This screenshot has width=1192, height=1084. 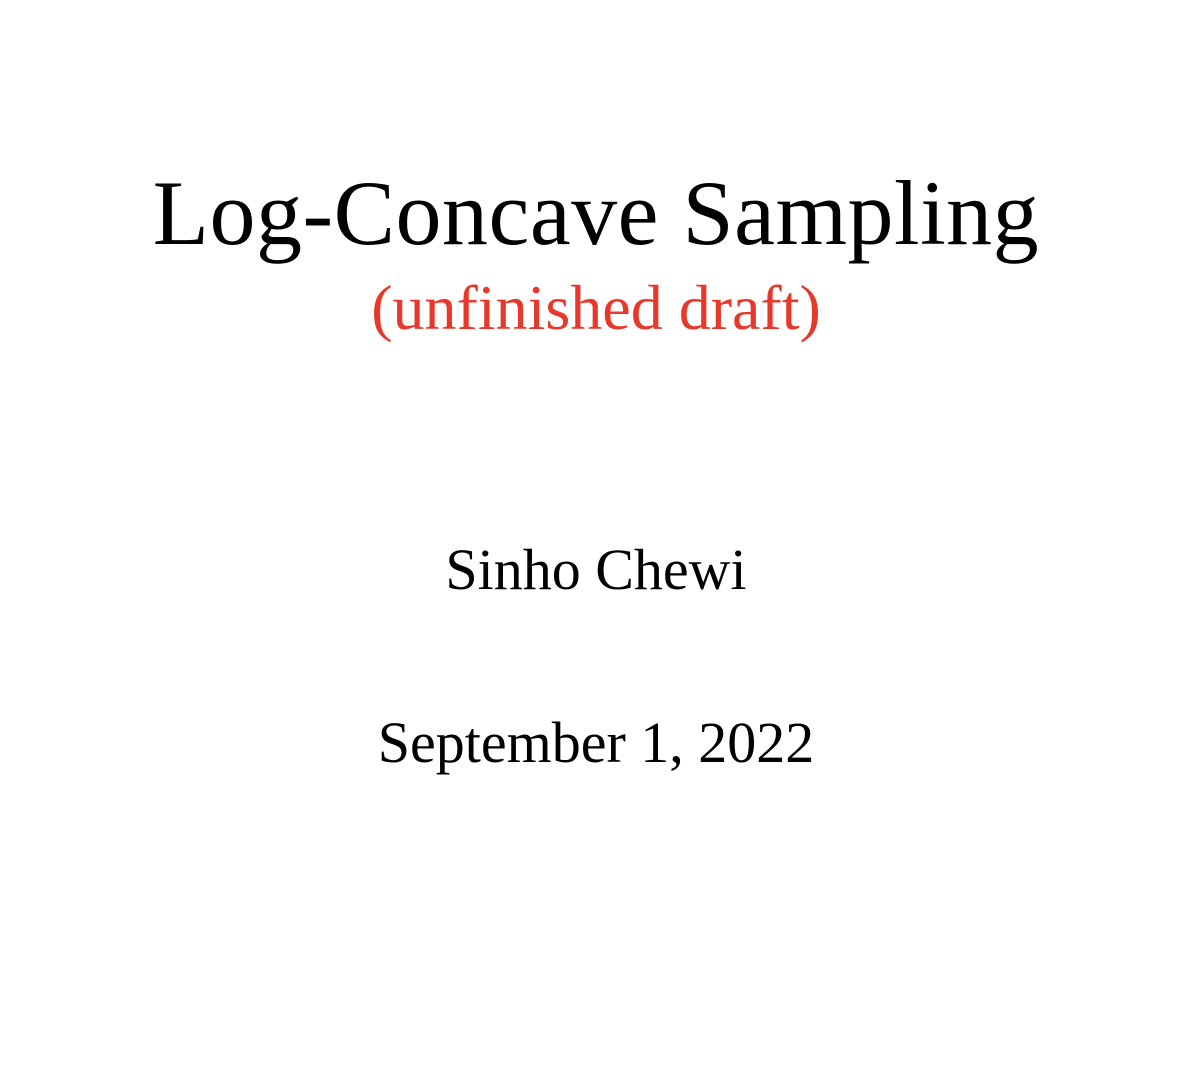 What do you see at coordinates (596, 307) in the screenshot?
I see `draft-subtitle: (unfinished draft)` at bounding box center [596, 307].